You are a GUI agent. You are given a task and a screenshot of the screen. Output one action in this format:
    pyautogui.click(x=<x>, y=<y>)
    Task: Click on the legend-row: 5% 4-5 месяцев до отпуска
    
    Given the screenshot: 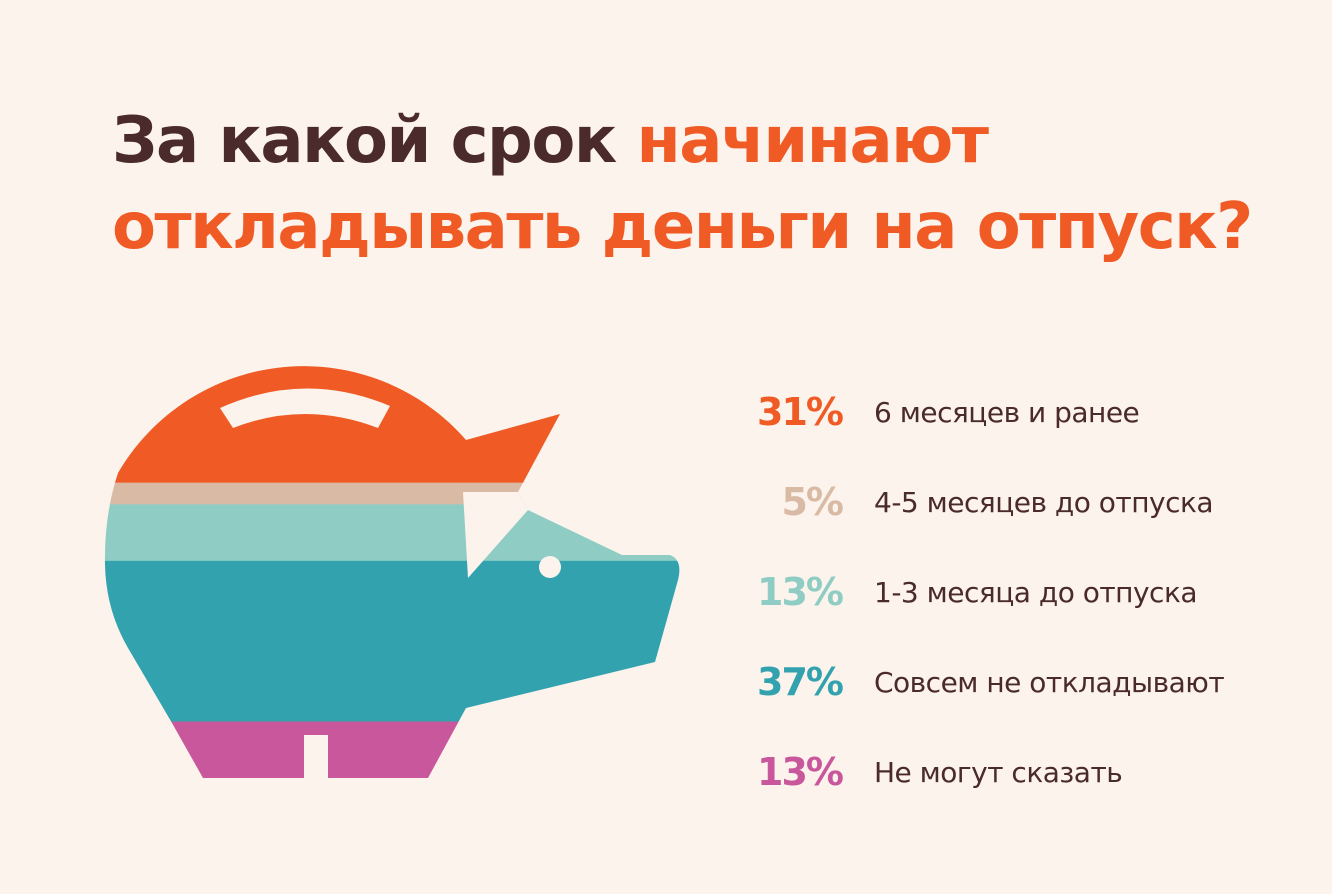 What is the action you would take?
    pyautogui.click(x=1010, y=502)
    